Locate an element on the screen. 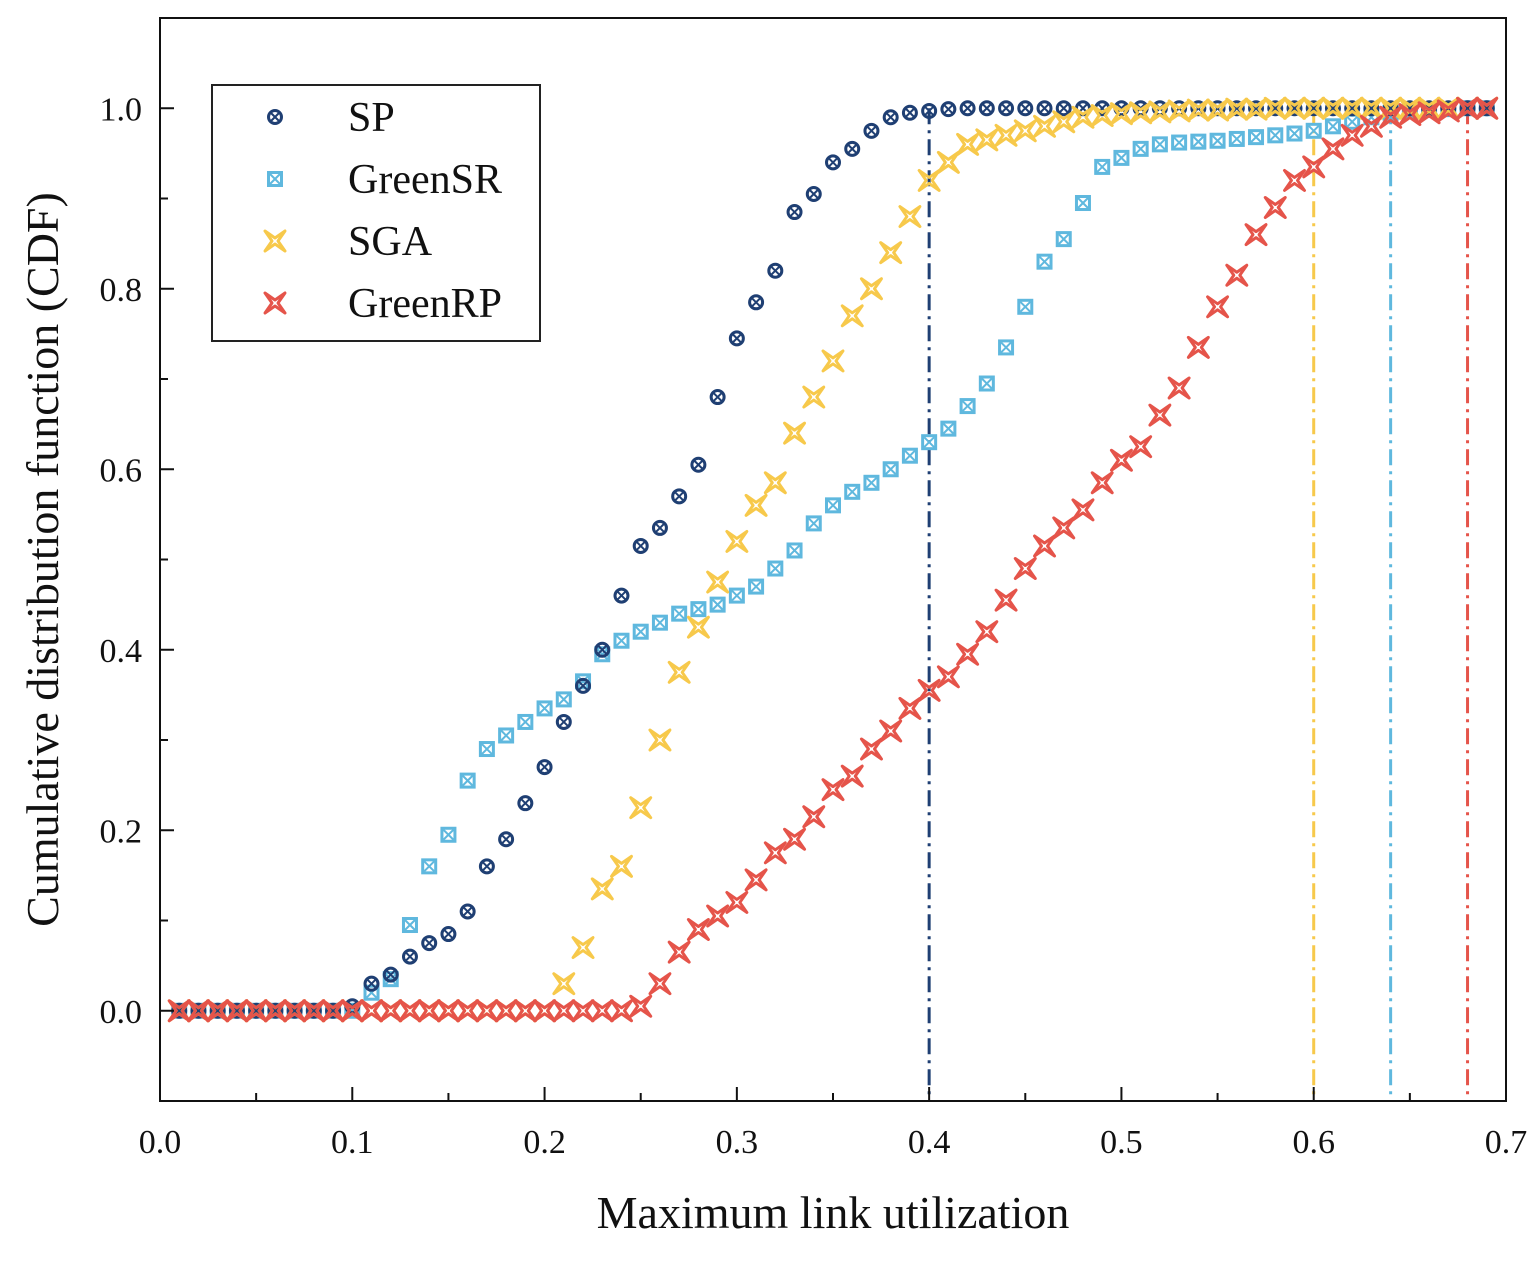 This screenshot has height=1261, width=1539. y-tick-label: 0.0 is located at coordinates (121, 1012).